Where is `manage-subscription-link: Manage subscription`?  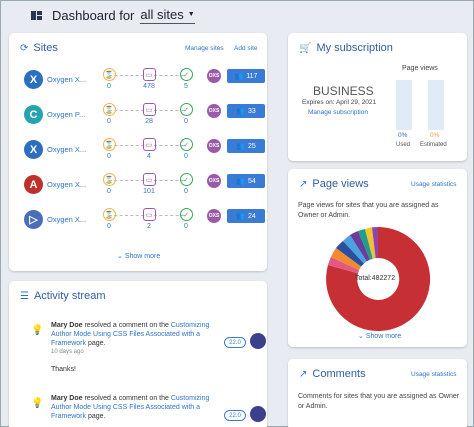
manage-subscription-link: Manage subscription is located at coordinates (338, 112).